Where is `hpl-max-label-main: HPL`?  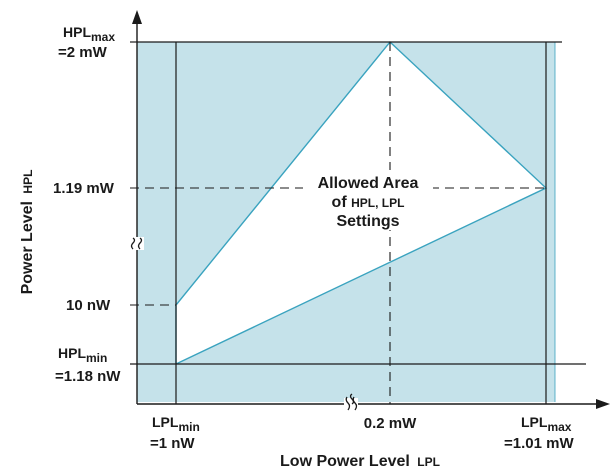
hpl-max-label-main: HPL is located at coordinates (77, 32).